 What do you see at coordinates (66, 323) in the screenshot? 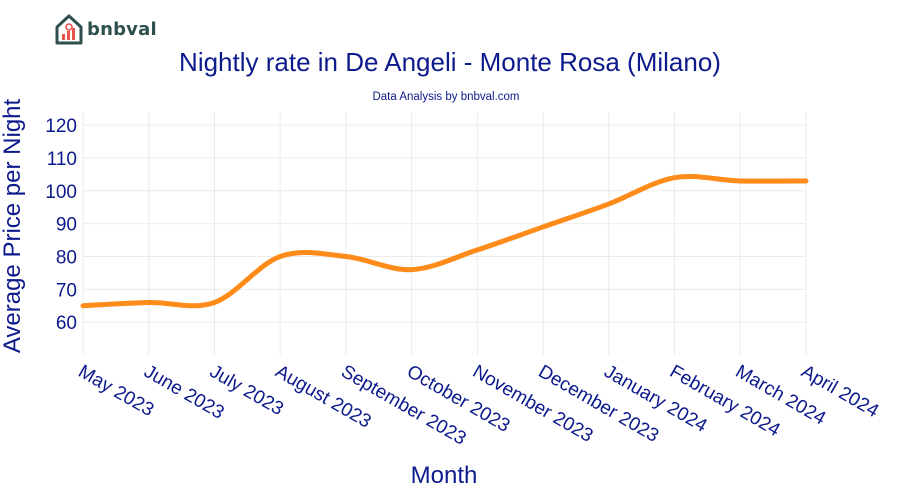
I see `y-tick-label: 60` at bounding box center [66, 323].